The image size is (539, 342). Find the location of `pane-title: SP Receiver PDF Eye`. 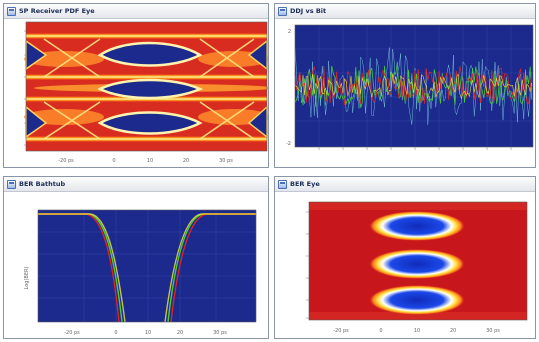

pane-title: SP Receiver PDF Eye is located at coordinates (57, 11).